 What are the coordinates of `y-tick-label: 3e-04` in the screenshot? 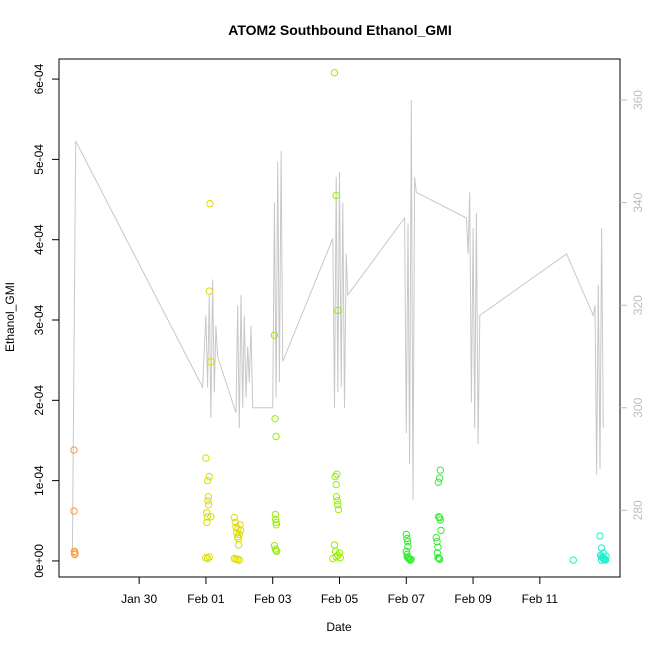 It's located at (39, 319).